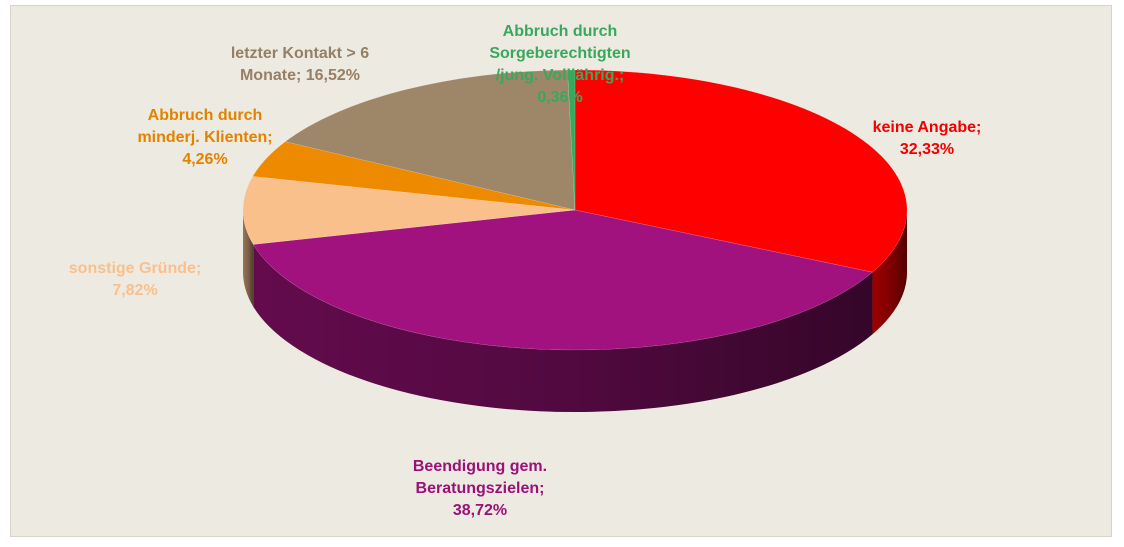 Image resolution: width=1124 pixels, height=547 pixels. I want to click on category-label: letzter Kontakt > 6 Monate;, so click(300, 64).